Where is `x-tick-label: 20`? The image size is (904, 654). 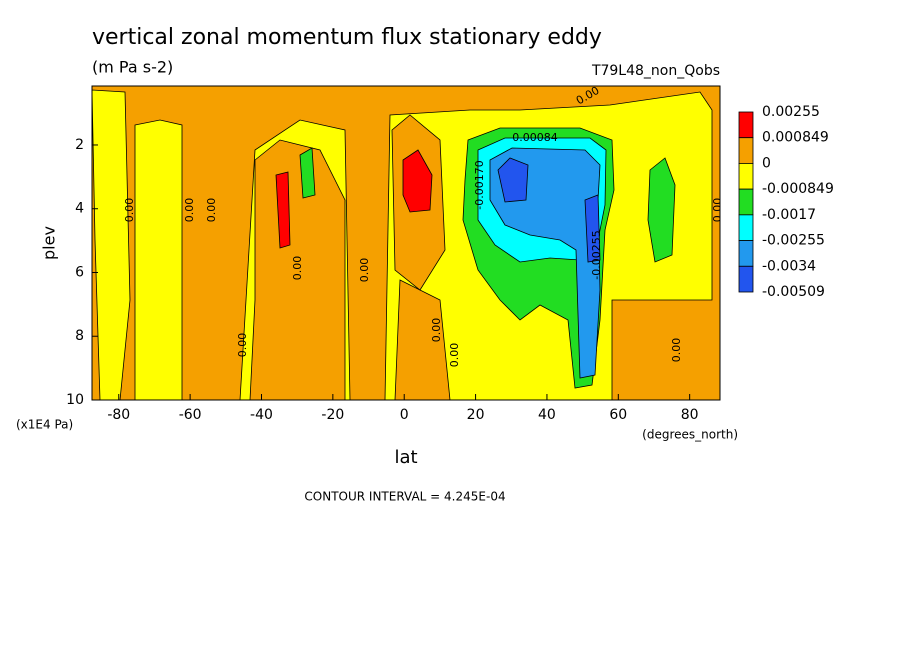
x-tick-label: 20 is located at coordinates (476, 415).